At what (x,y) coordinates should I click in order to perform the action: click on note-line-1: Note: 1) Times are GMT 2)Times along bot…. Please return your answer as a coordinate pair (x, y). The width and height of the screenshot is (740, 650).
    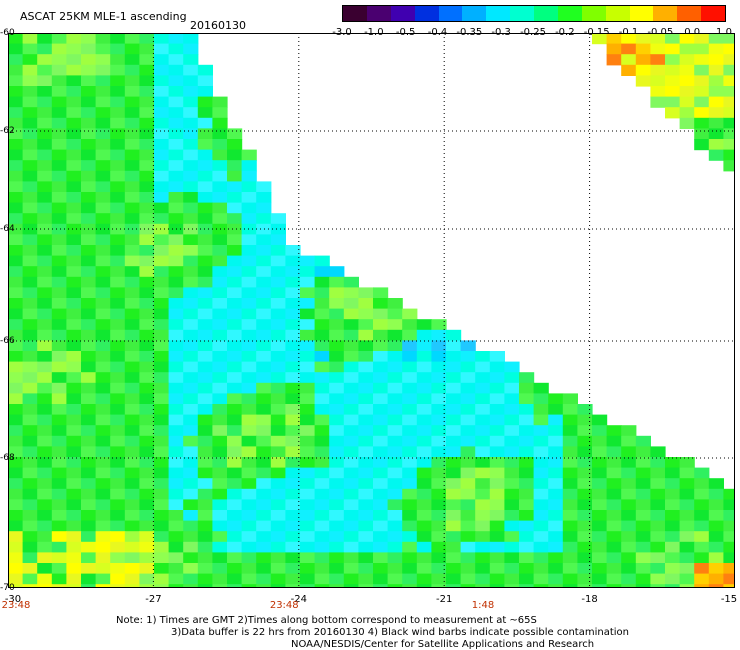
    Looking at the image, I should click on (326, 620).